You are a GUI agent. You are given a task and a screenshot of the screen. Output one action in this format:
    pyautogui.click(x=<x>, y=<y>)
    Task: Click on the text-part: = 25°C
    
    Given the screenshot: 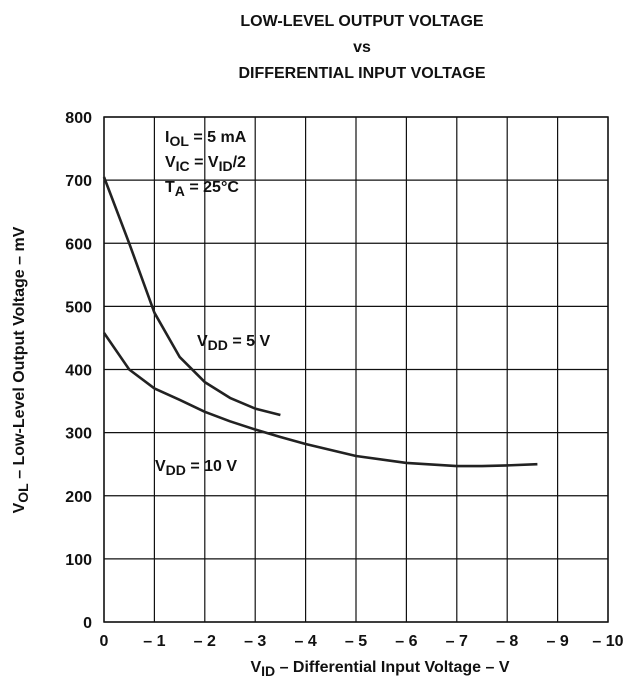 What is the action you would take?
    pyautogui.click(x=212, y=187)
    